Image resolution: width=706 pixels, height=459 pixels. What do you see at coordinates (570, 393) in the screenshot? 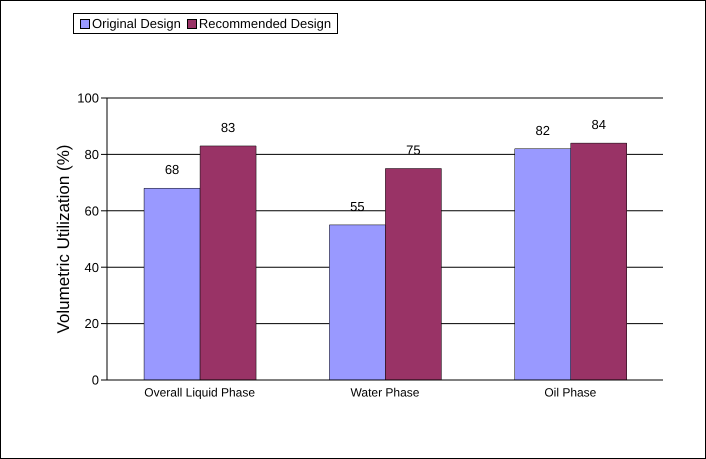
I see `x-tick-label: Oil Phase` at bounding box center [570, 393].